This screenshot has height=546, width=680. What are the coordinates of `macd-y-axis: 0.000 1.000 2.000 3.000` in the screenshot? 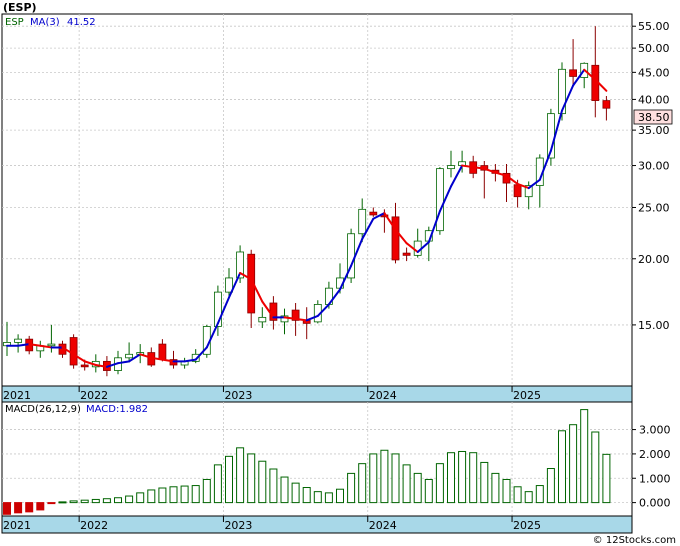 It's located at (651, 467).